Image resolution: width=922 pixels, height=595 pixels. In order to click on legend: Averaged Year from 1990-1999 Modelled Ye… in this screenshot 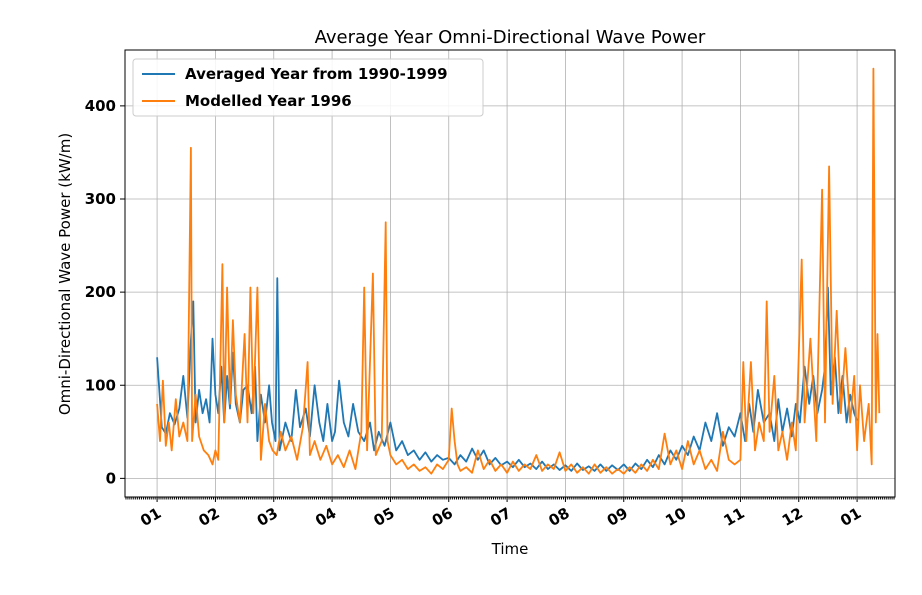, I will do `click(308, 87)`.